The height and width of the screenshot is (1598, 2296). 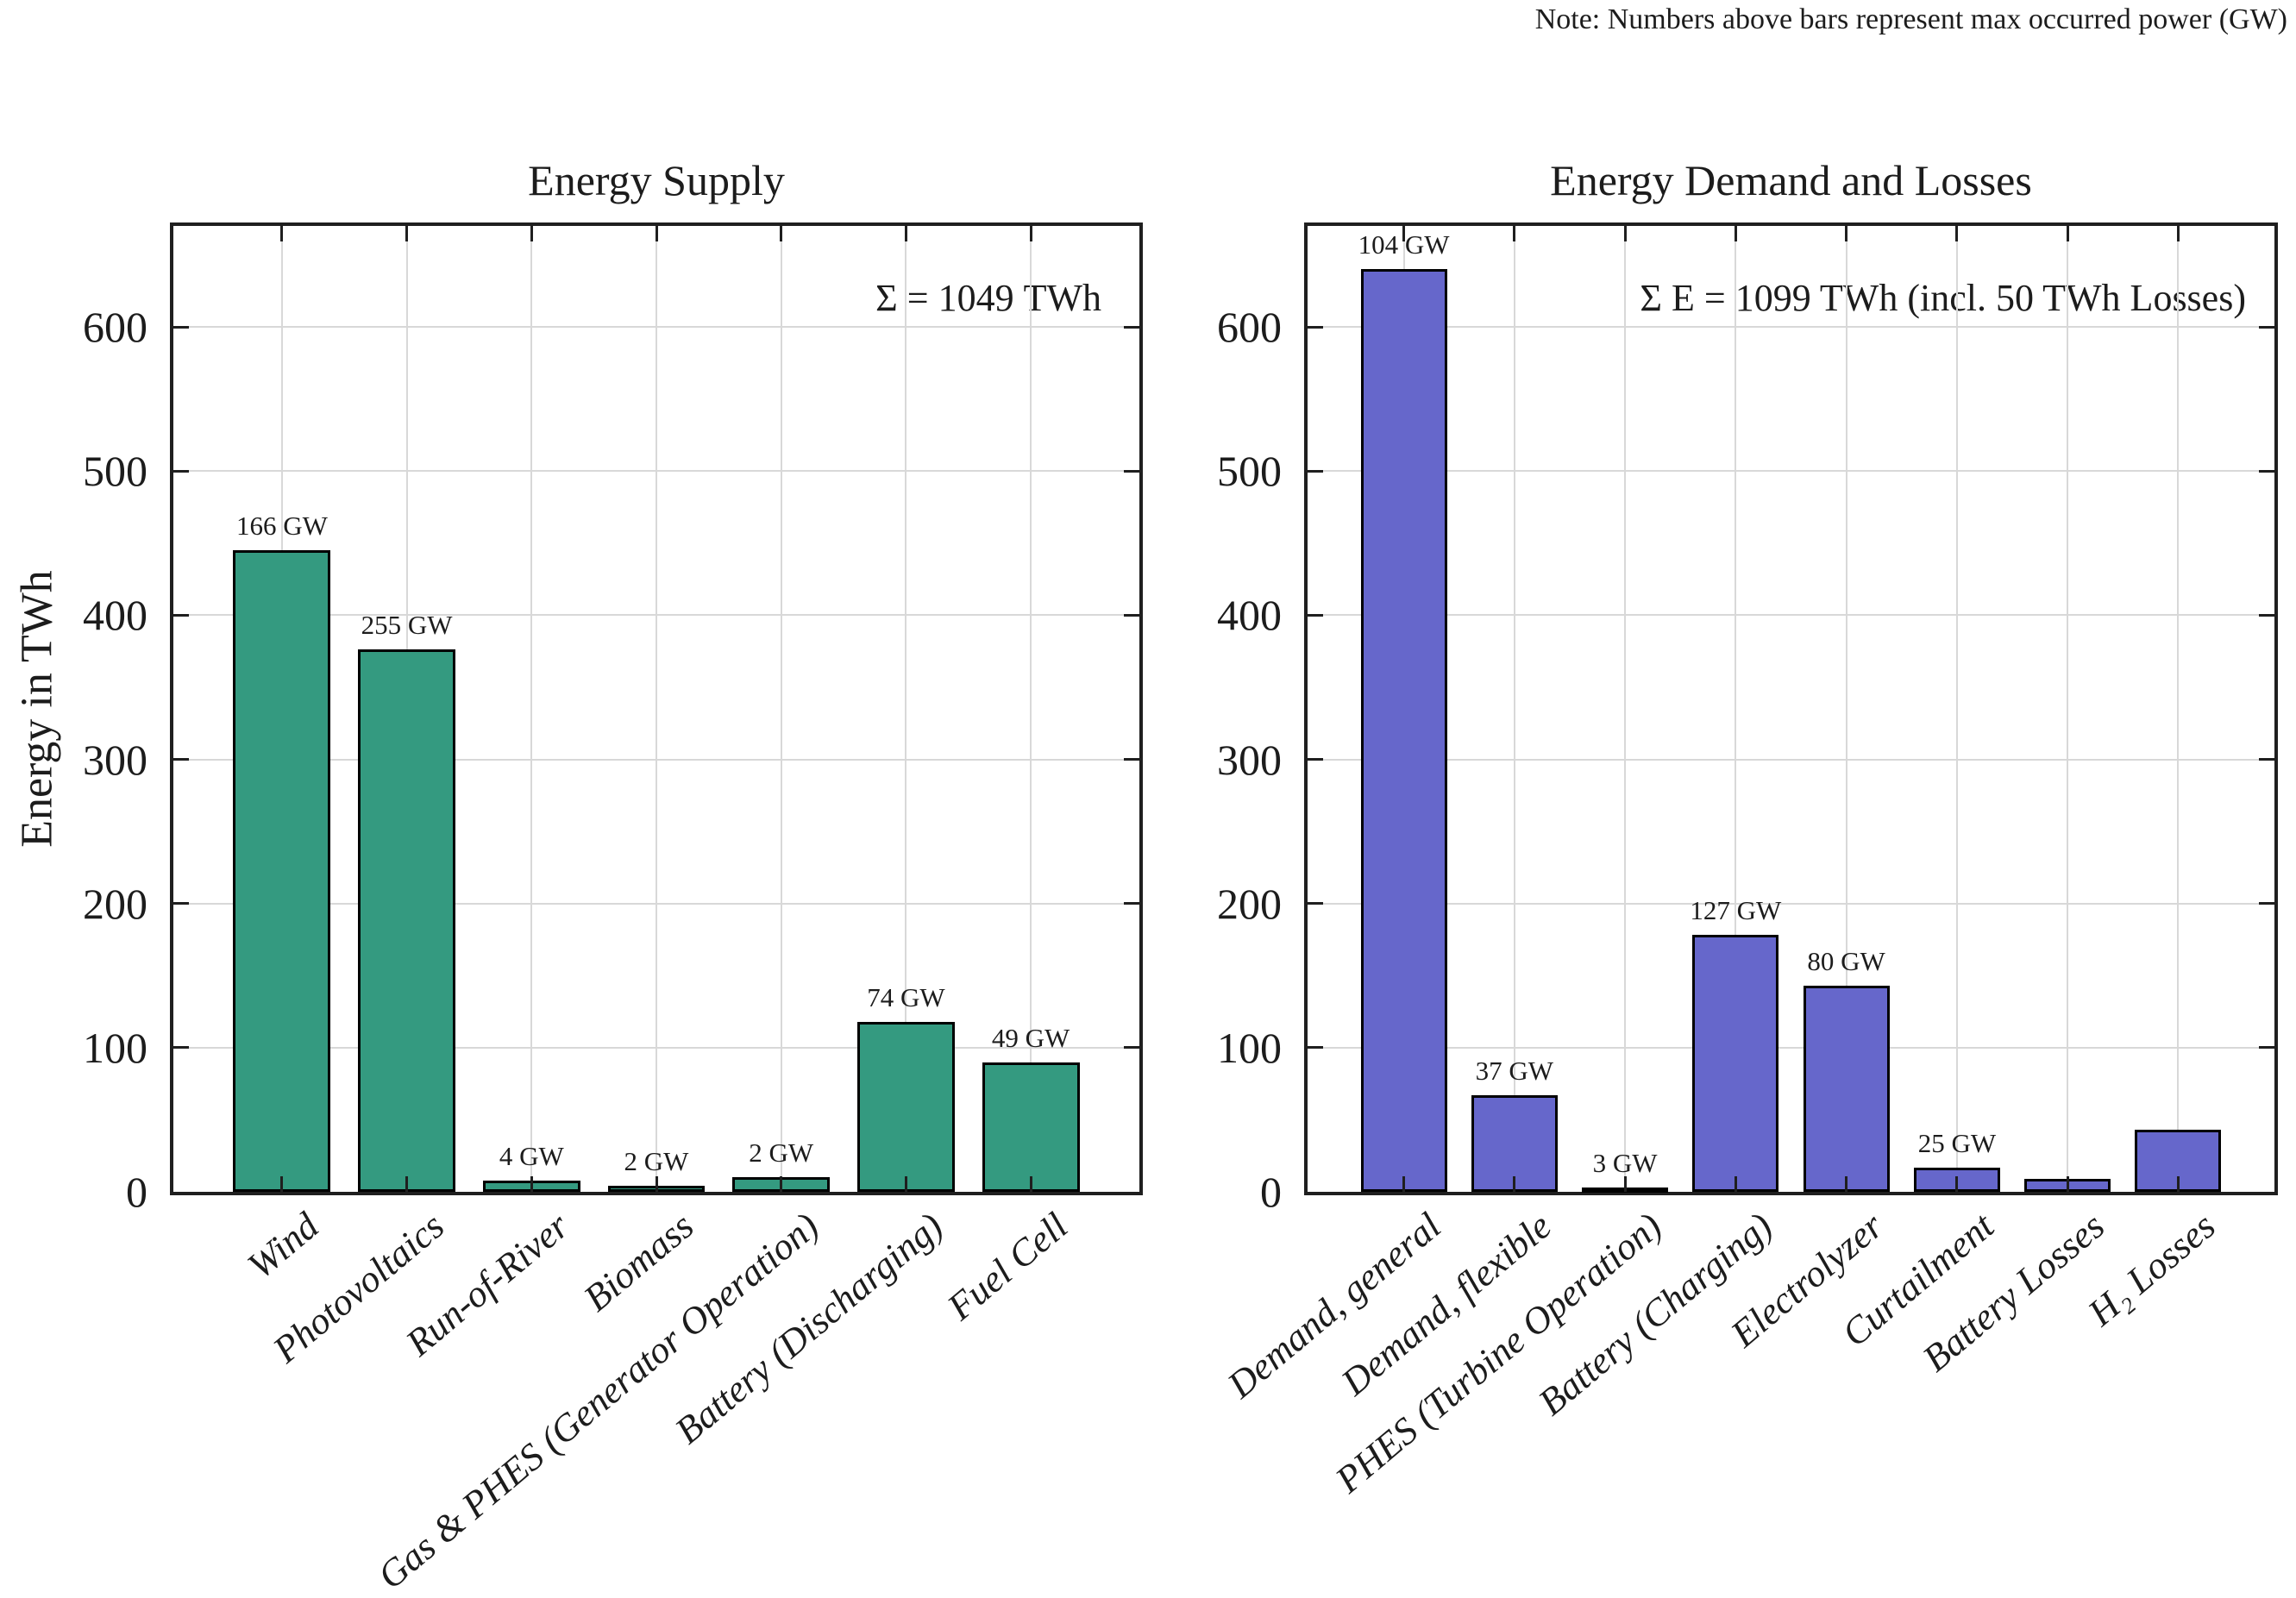 What do you see at coordinates (1957, 1142) in the screenshot?
I see `max-power-label: 25 GW` at bounding box center [1957, 1142].